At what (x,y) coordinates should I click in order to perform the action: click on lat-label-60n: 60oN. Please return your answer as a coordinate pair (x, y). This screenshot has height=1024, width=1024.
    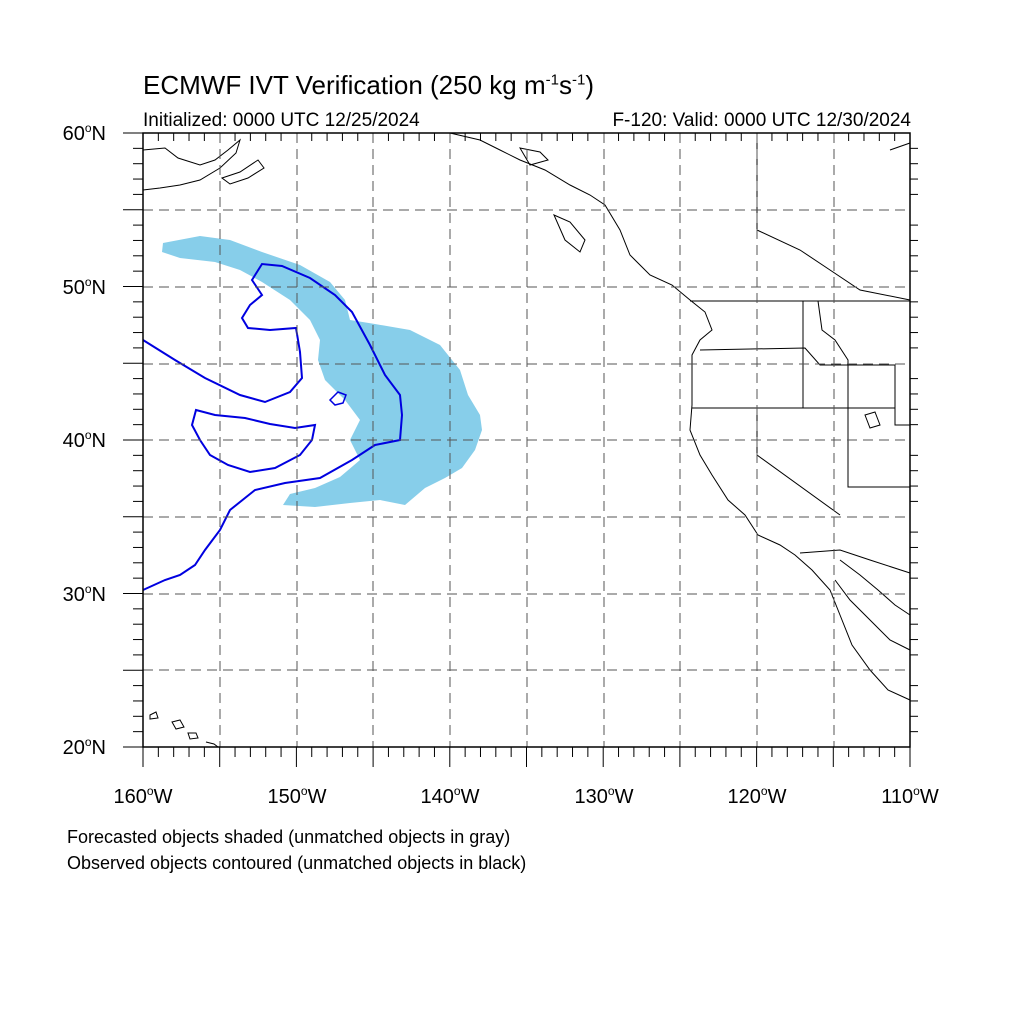
    Looking at the image, I should click on (84, 133).